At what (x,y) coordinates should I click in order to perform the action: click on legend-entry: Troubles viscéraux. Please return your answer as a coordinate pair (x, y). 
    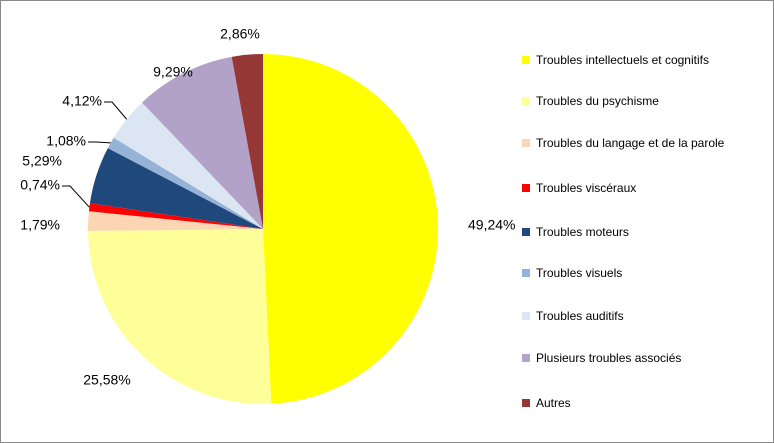
    Looking at the image, I should click on (632, 188).